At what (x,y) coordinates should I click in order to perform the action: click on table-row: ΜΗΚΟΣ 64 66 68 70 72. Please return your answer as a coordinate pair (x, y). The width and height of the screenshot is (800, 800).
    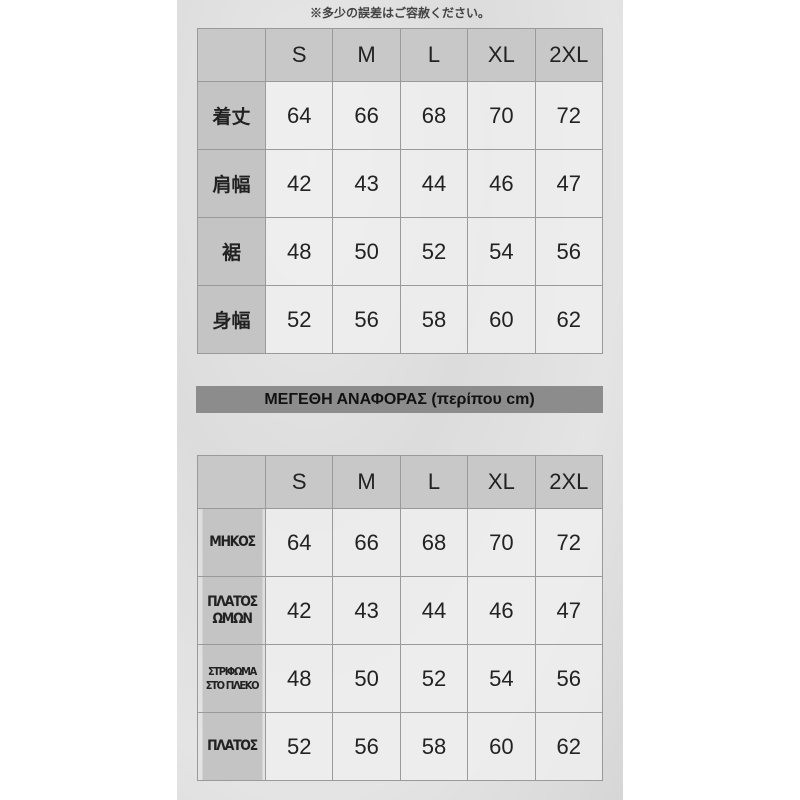
    Looking at the image, I should click on (401, 542).